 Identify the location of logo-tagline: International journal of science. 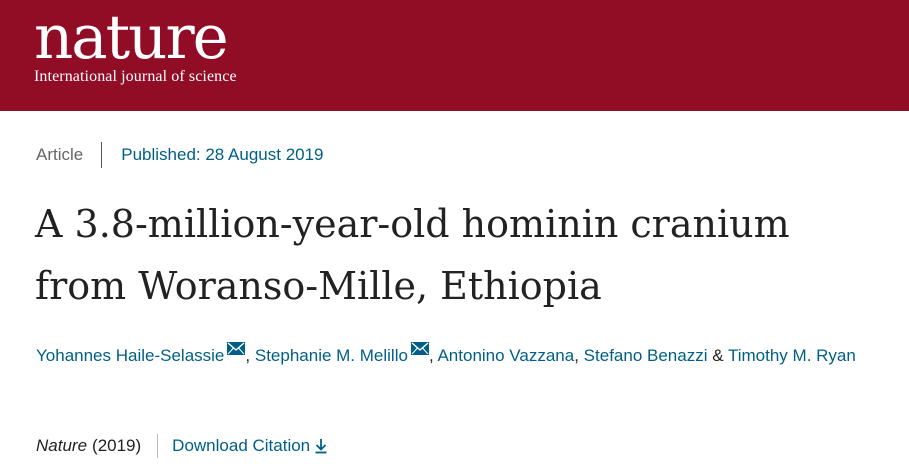
(135, 76).